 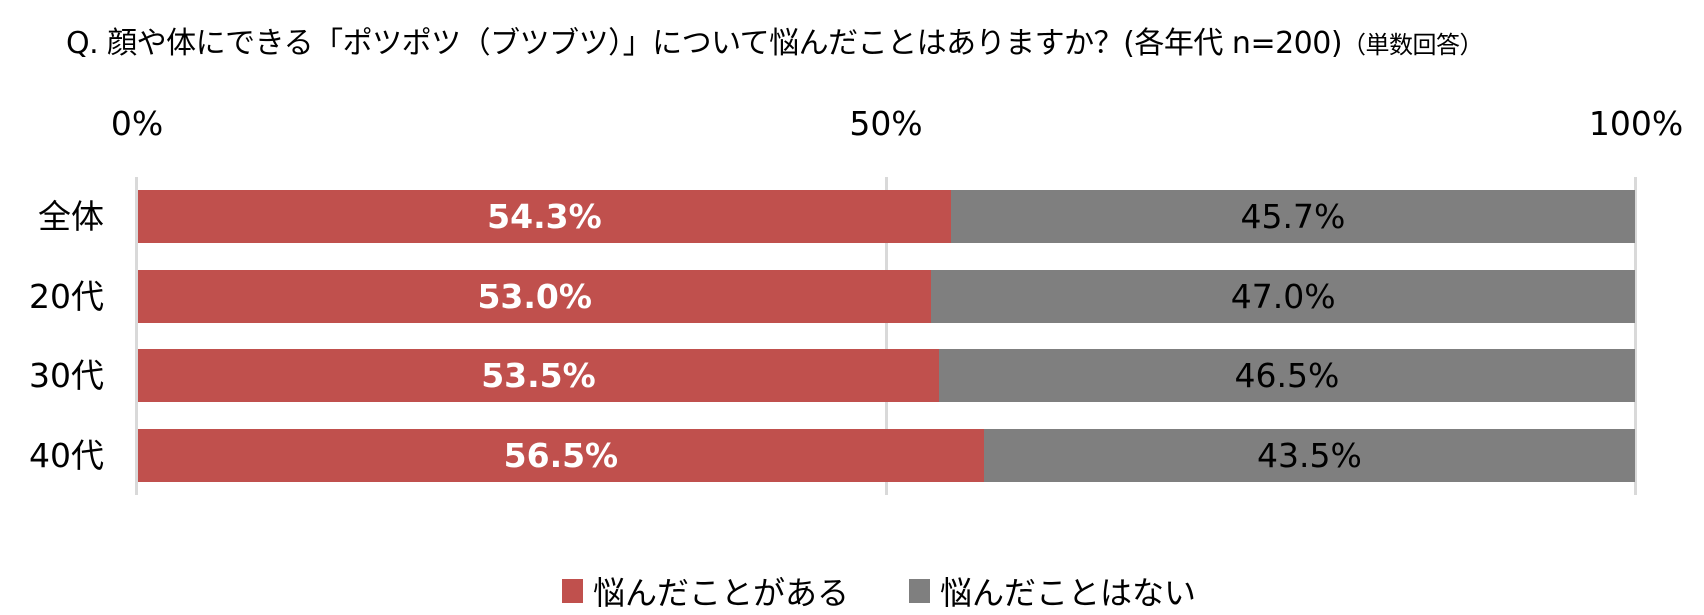 I want to click on legend-item-no: 悩んだことはない, so click(x=1052, y=591).